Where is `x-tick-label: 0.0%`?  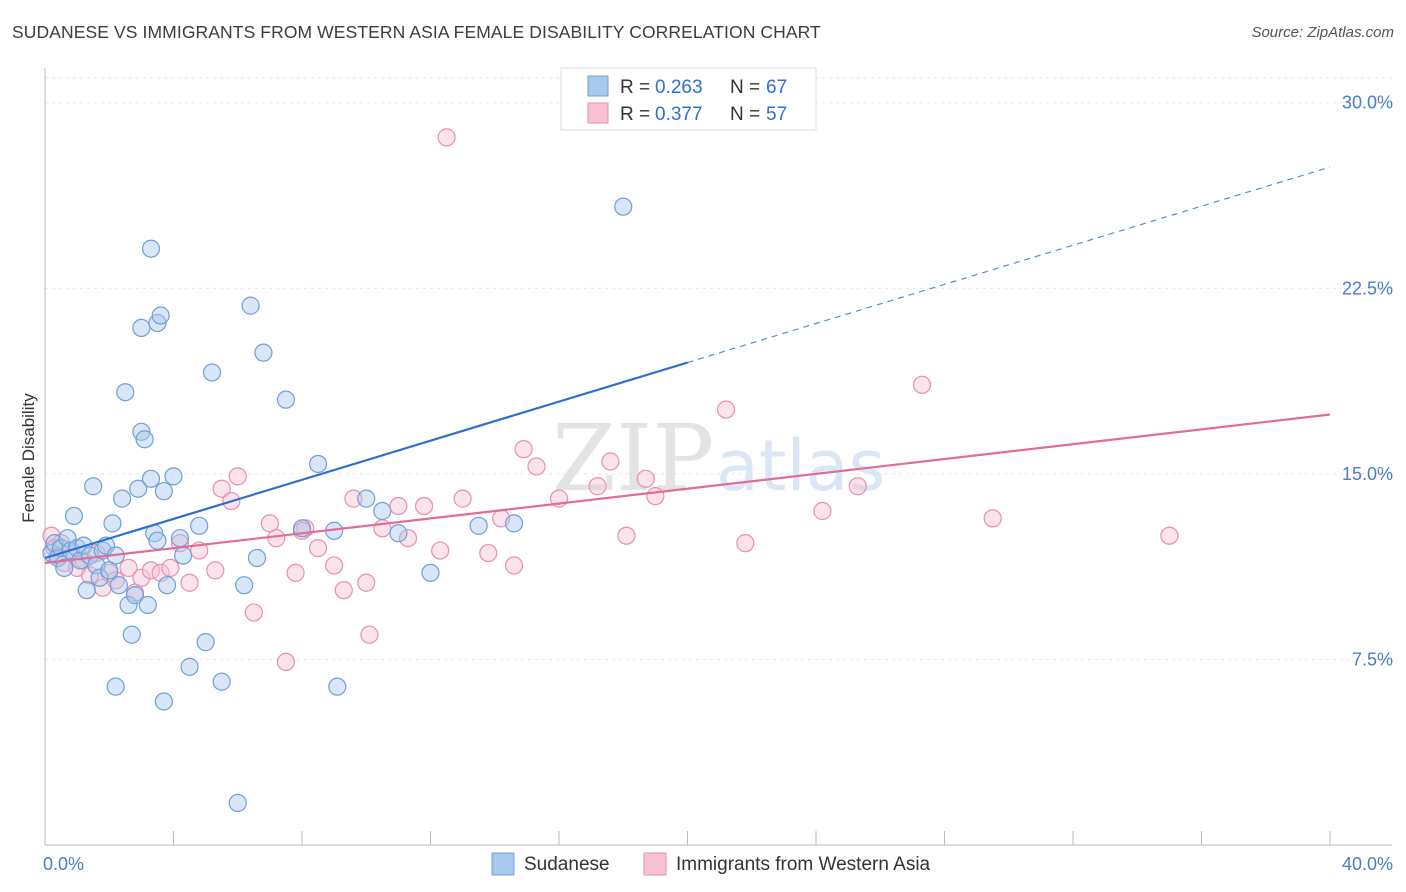 x-tick-label: 0.0% is located at coordinates (63, 864).